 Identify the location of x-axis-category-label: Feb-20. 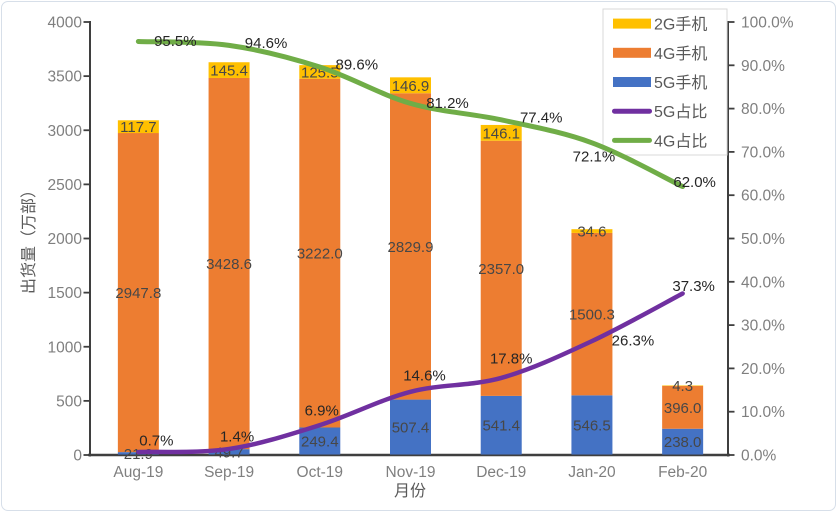
(682, 472).